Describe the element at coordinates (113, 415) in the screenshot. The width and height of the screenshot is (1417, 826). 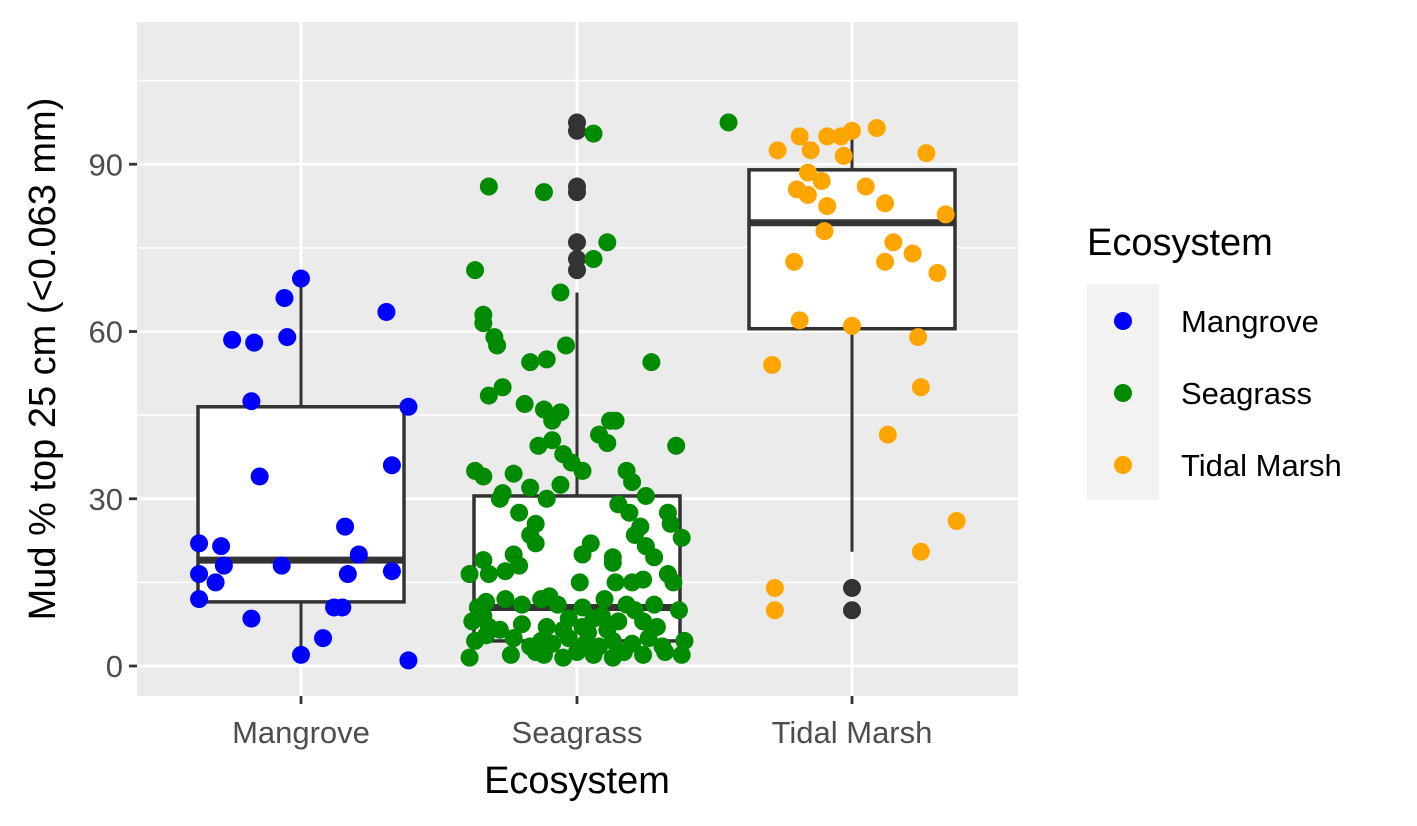
I see `y-axis: 0 30 60 90` at that location.